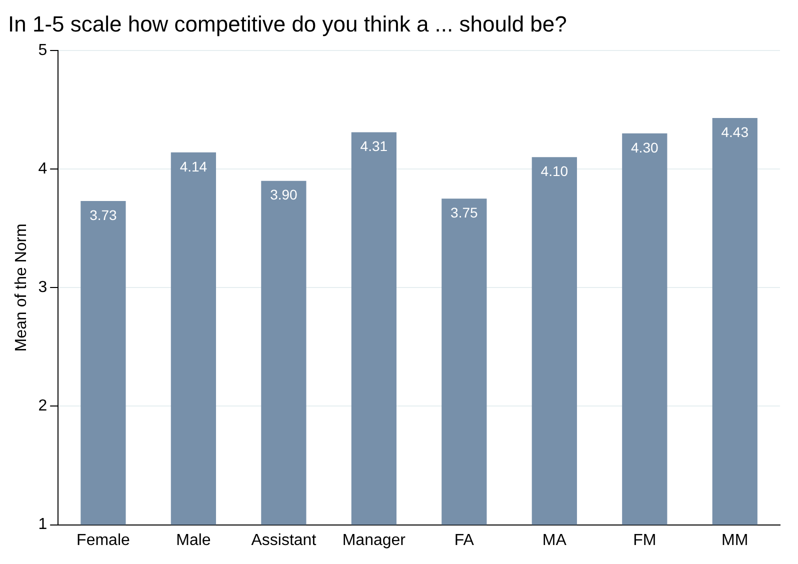 This screenshot has width=798, height=564. I want to click on y-tick-label: 3, so click(43, 287).